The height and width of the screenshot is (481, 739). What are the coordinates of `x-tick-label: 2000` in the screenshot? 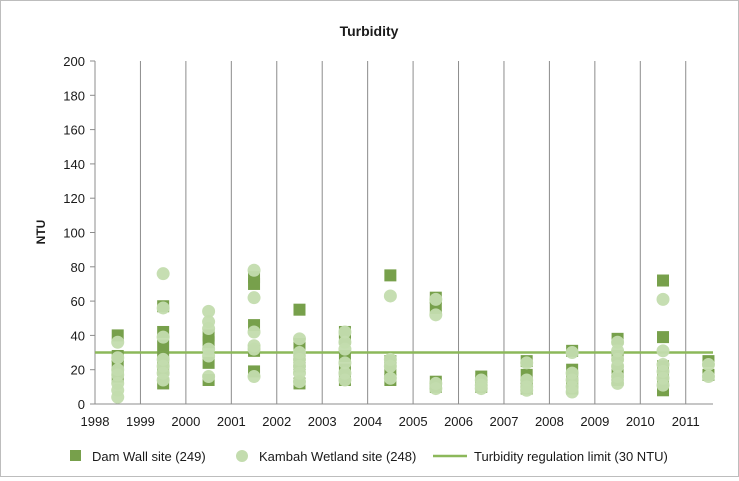 It's located at (185, 421).